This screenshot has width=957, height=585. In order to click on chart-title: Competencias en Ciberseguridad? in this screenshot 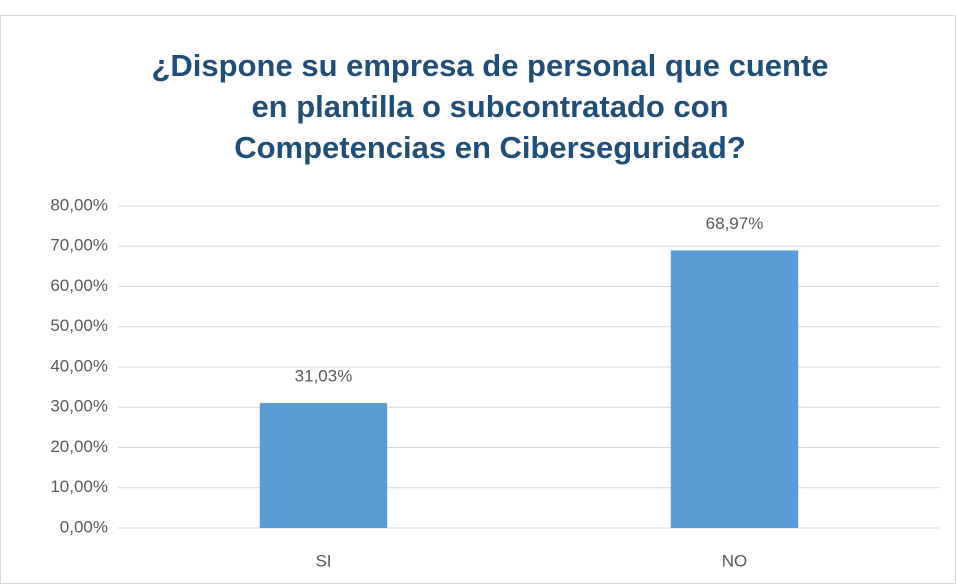, I will do `click(490, 147)`.